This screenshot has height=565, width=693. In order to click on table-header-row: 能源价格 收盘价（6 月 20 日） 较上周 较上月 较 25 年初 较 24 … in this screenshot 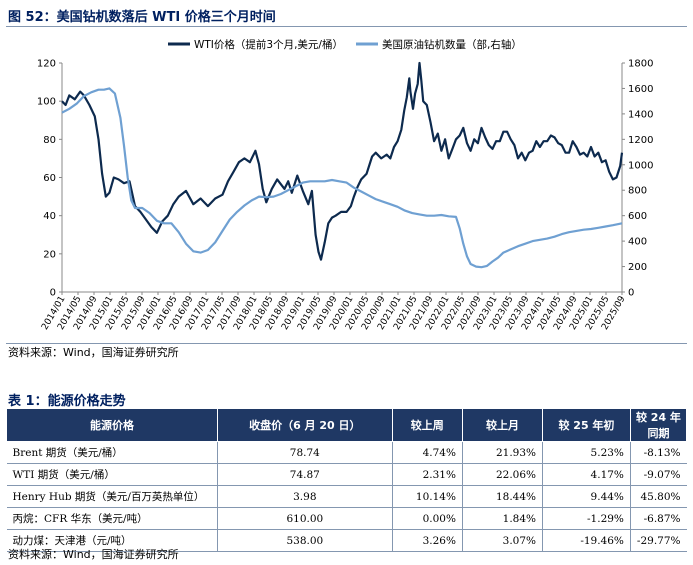, I will do `click(346, 425)`.